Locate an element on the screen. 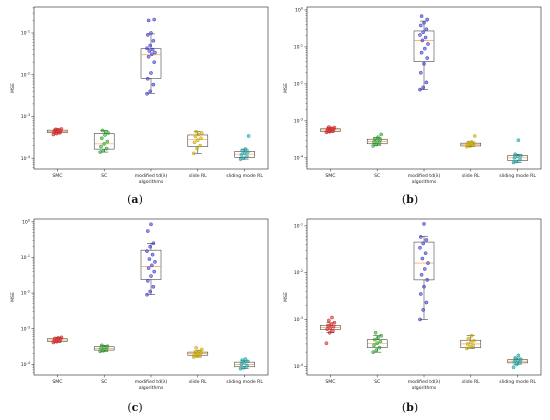 The width and height of the screenshot is (550, 420). y-tick-label: 10⁻⁴ is located at coordinates (25, 158).